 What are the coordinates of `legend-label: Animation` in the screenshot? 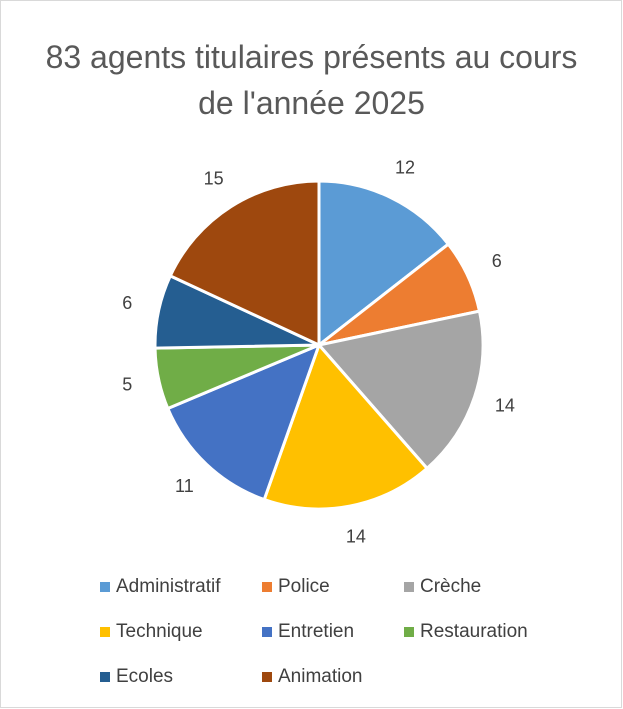 It's located at (320, 676).